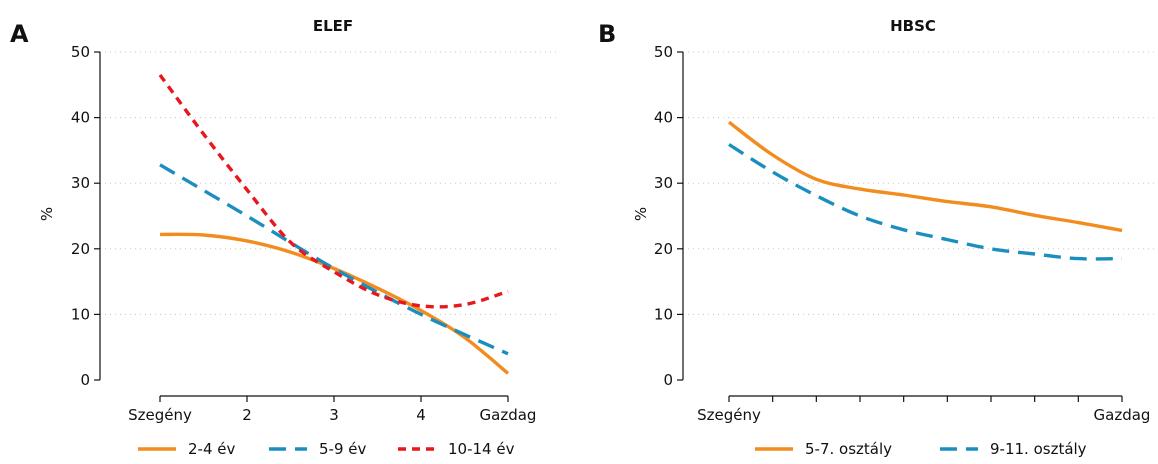 Image resolution: width=1158 pixels, height=464 pixels. What do you see at coordinates (19, 34) in the screenshot?
I see `panel-letter-a: A` at bounding box center [19, 34].